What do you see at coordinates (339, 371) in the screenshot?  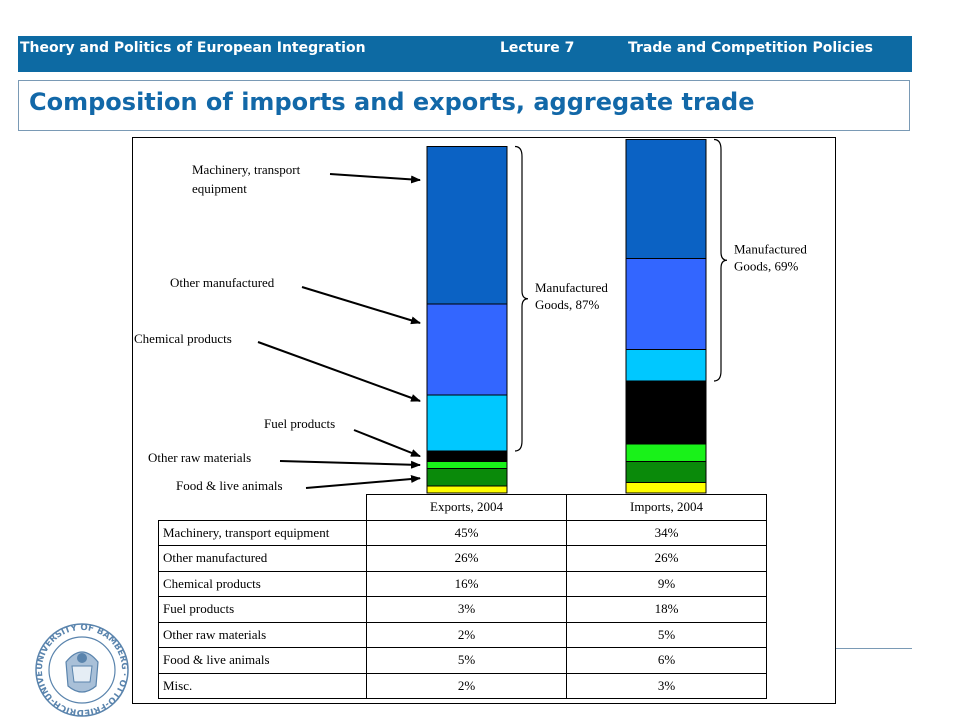 I see `arrow-chemical` at bounding box center [339, 371].